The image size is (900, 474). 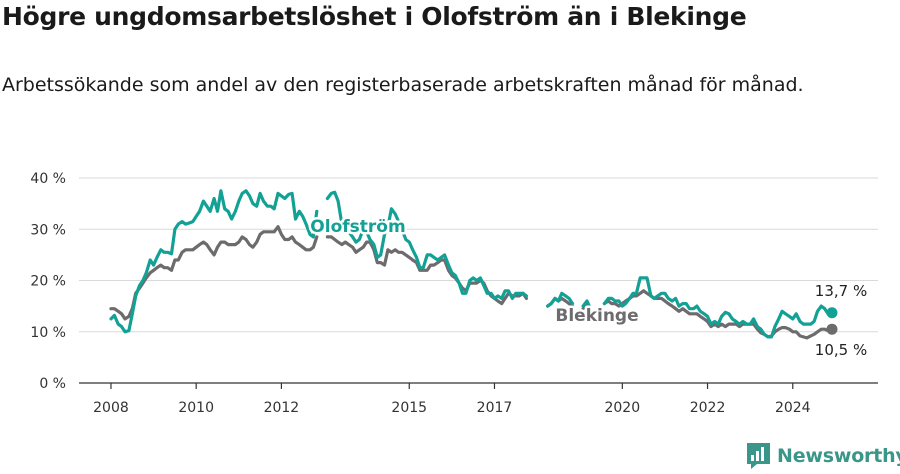 What do you see at coordinates (357, 227) in the screenshot?
I see `series-name-label: Olofström` at bounding box center [357, 227].